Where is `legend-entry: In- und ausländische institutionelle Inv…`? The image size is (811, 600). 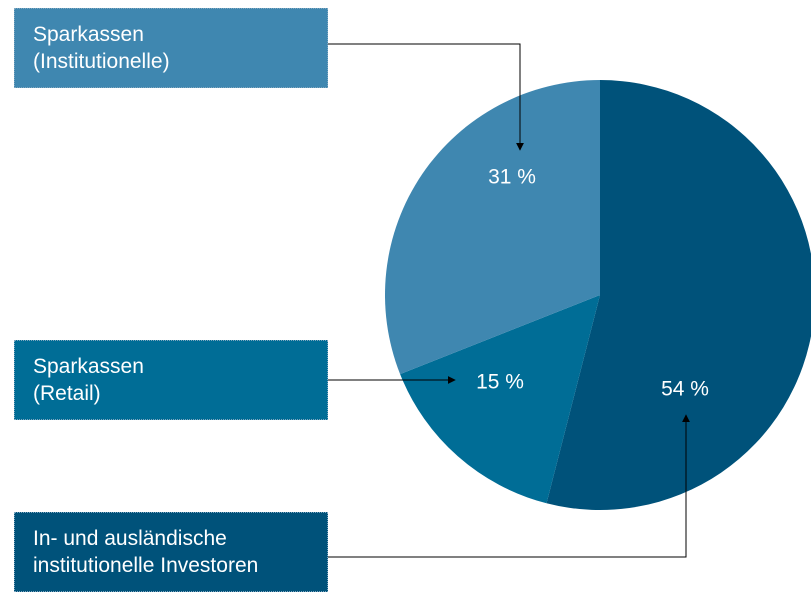 legend-entry: In- und ausländische institutionelle Inv… is located at coordinates (171, 552).